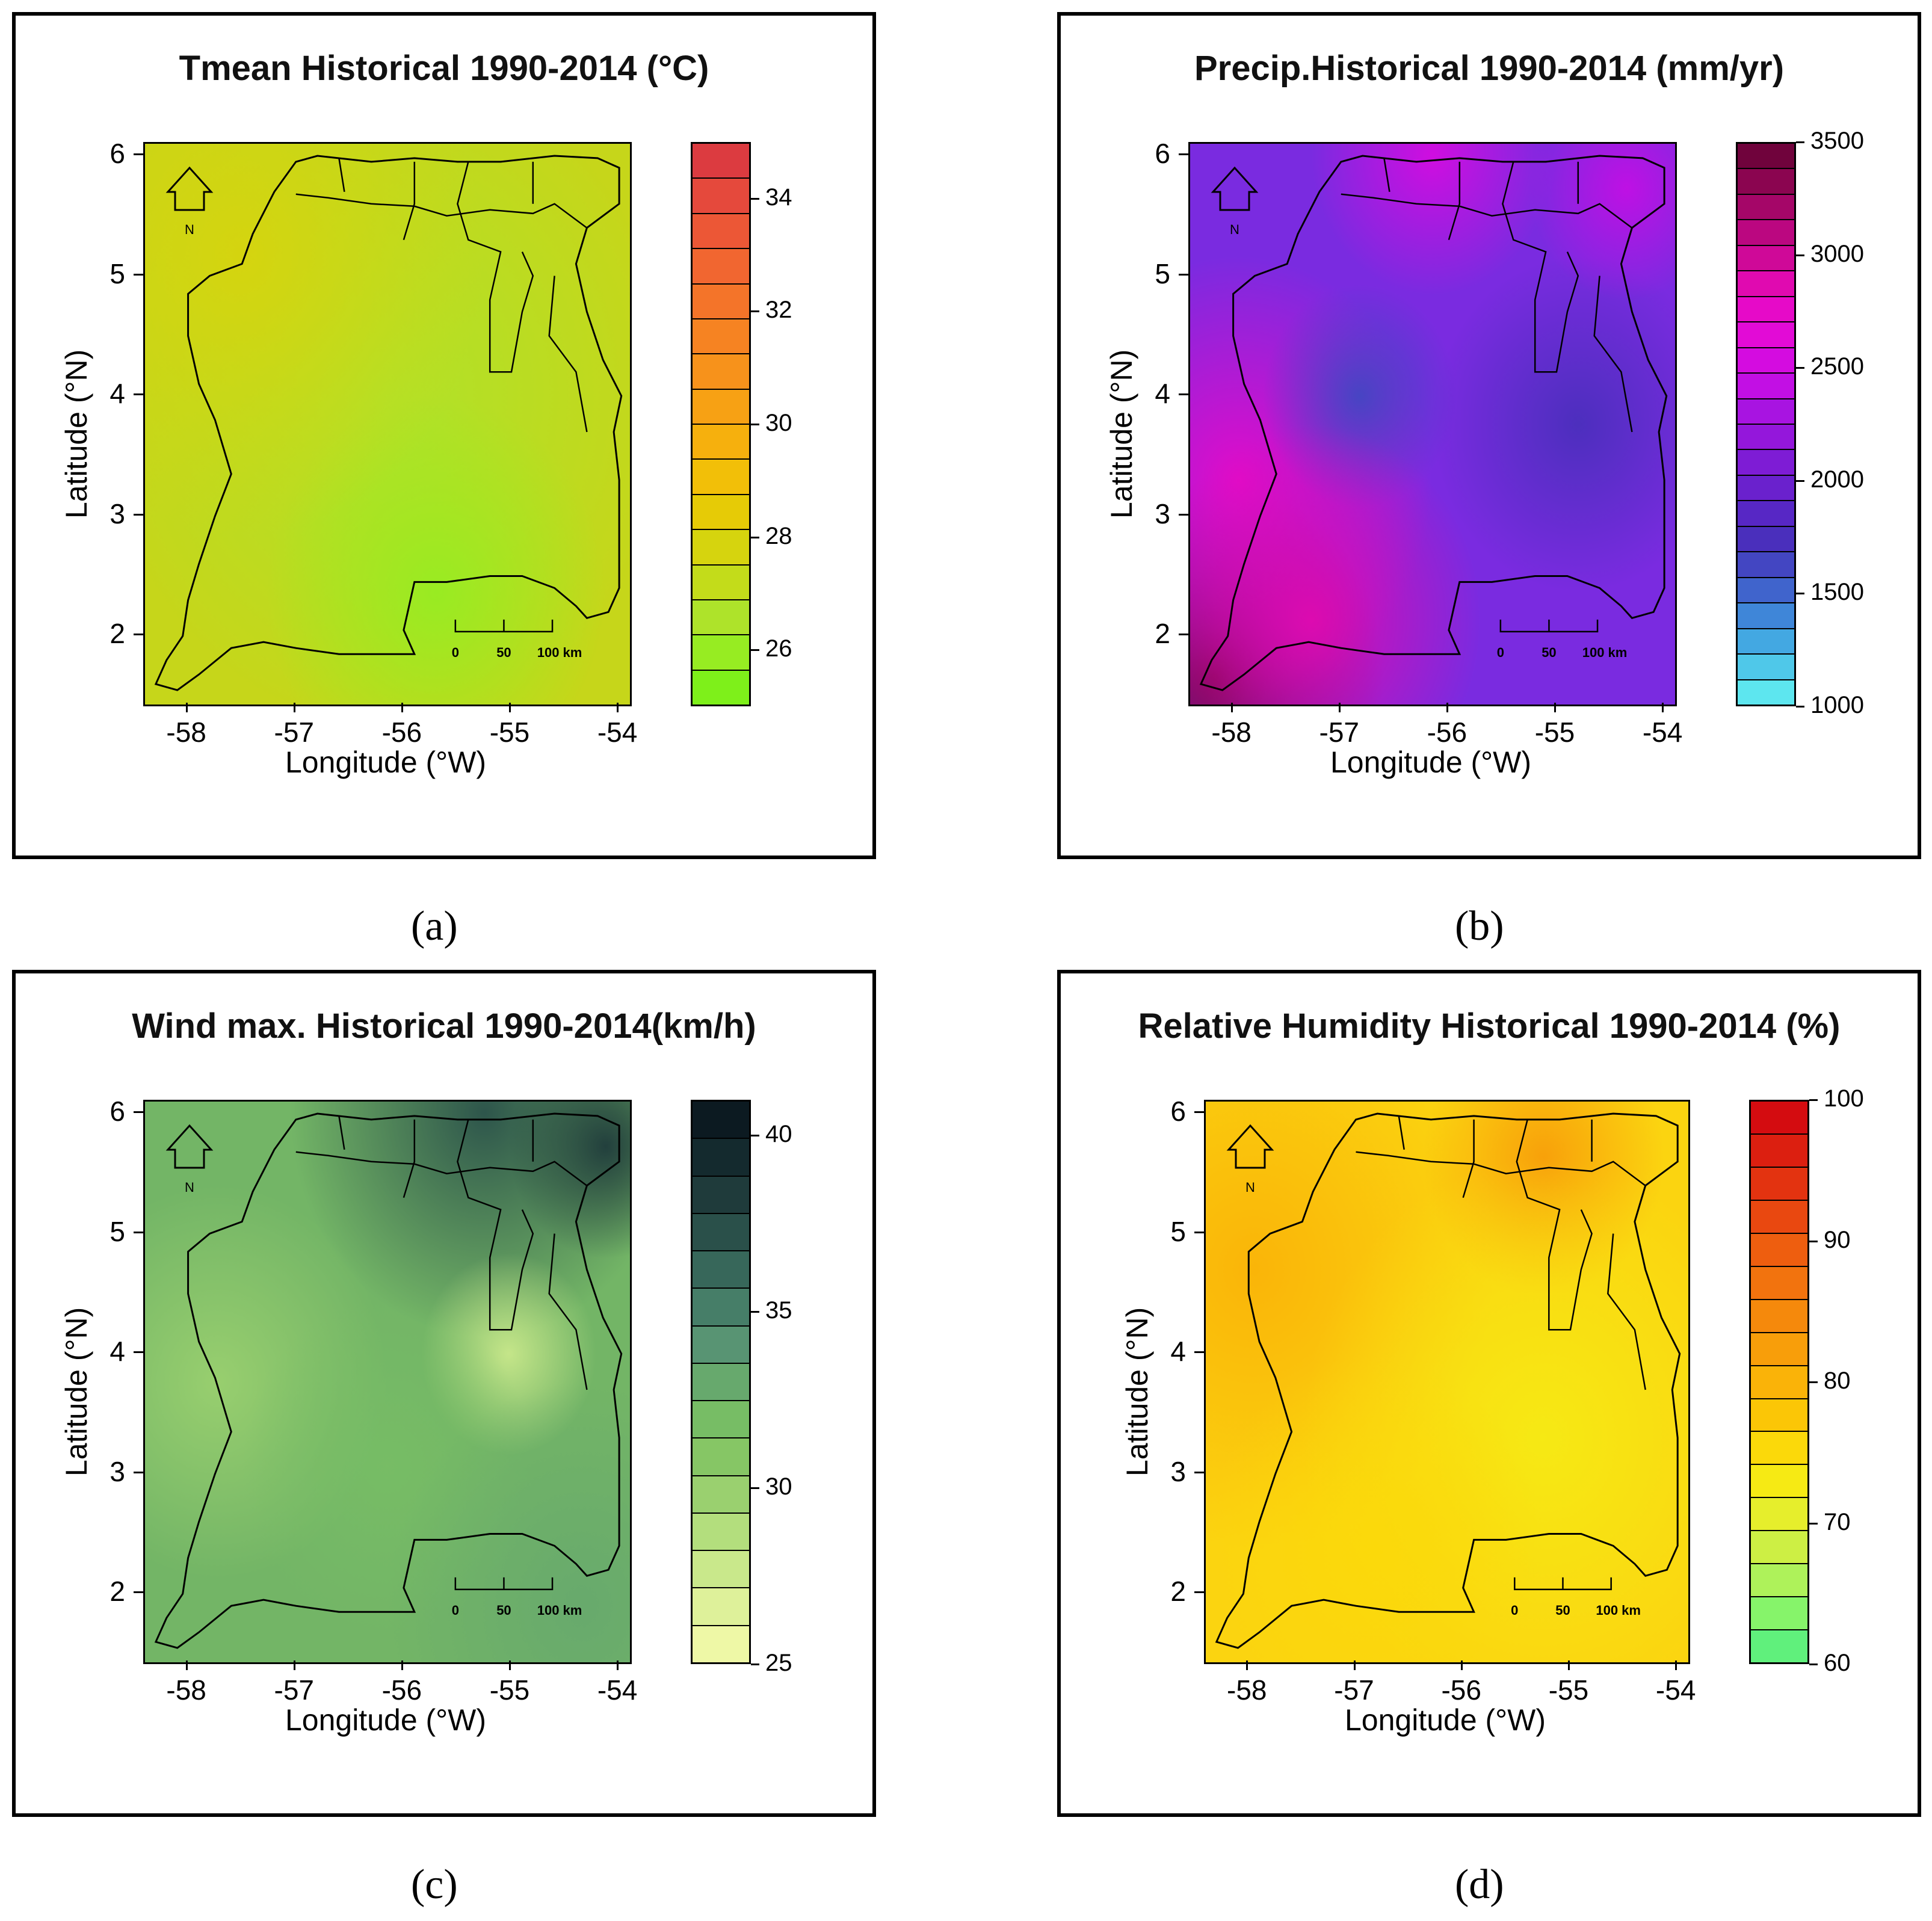  I want to click on panel-a-caption: (a), so click(434, 926).